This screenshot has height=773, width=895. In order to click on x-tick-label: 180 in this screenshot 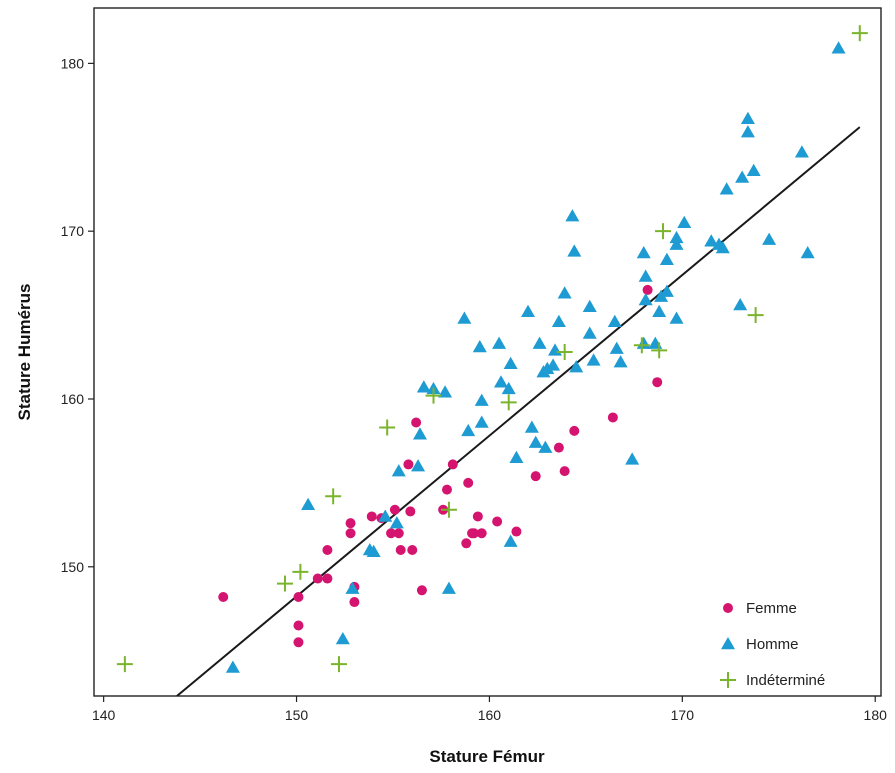, I will do `click(876, 715)`.